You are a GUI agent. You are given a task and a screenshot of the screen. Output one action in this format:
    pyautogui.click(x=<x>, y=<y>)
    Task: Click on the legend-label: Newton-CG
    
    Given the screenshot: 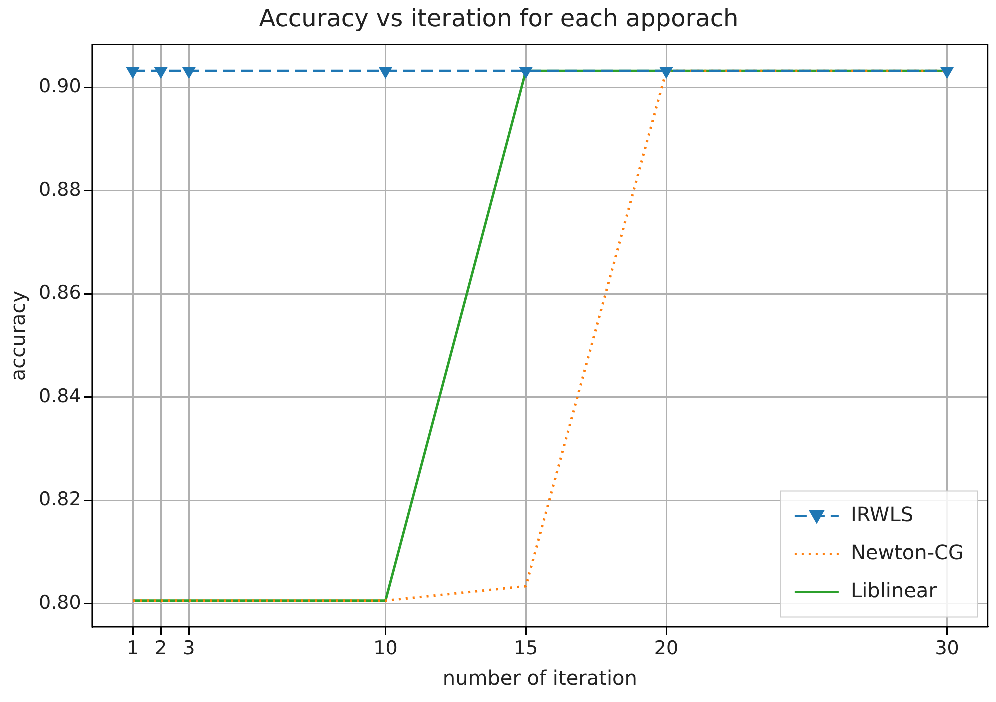 What is the action you would take?
    pyautogui.click(x=907, y=552)
    